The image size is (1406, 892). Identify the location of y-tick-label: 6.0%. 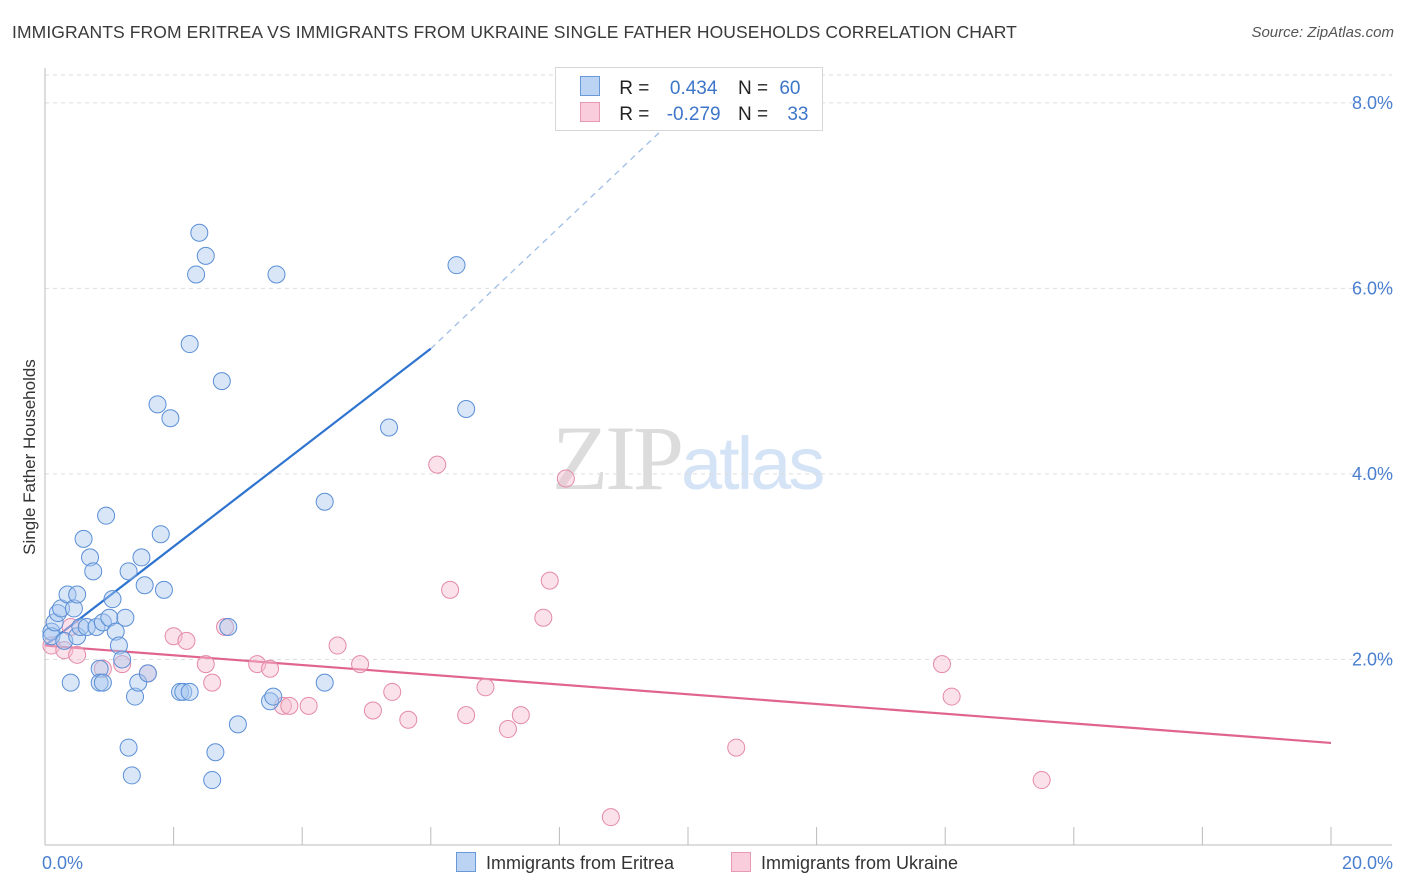
(1372, 288).